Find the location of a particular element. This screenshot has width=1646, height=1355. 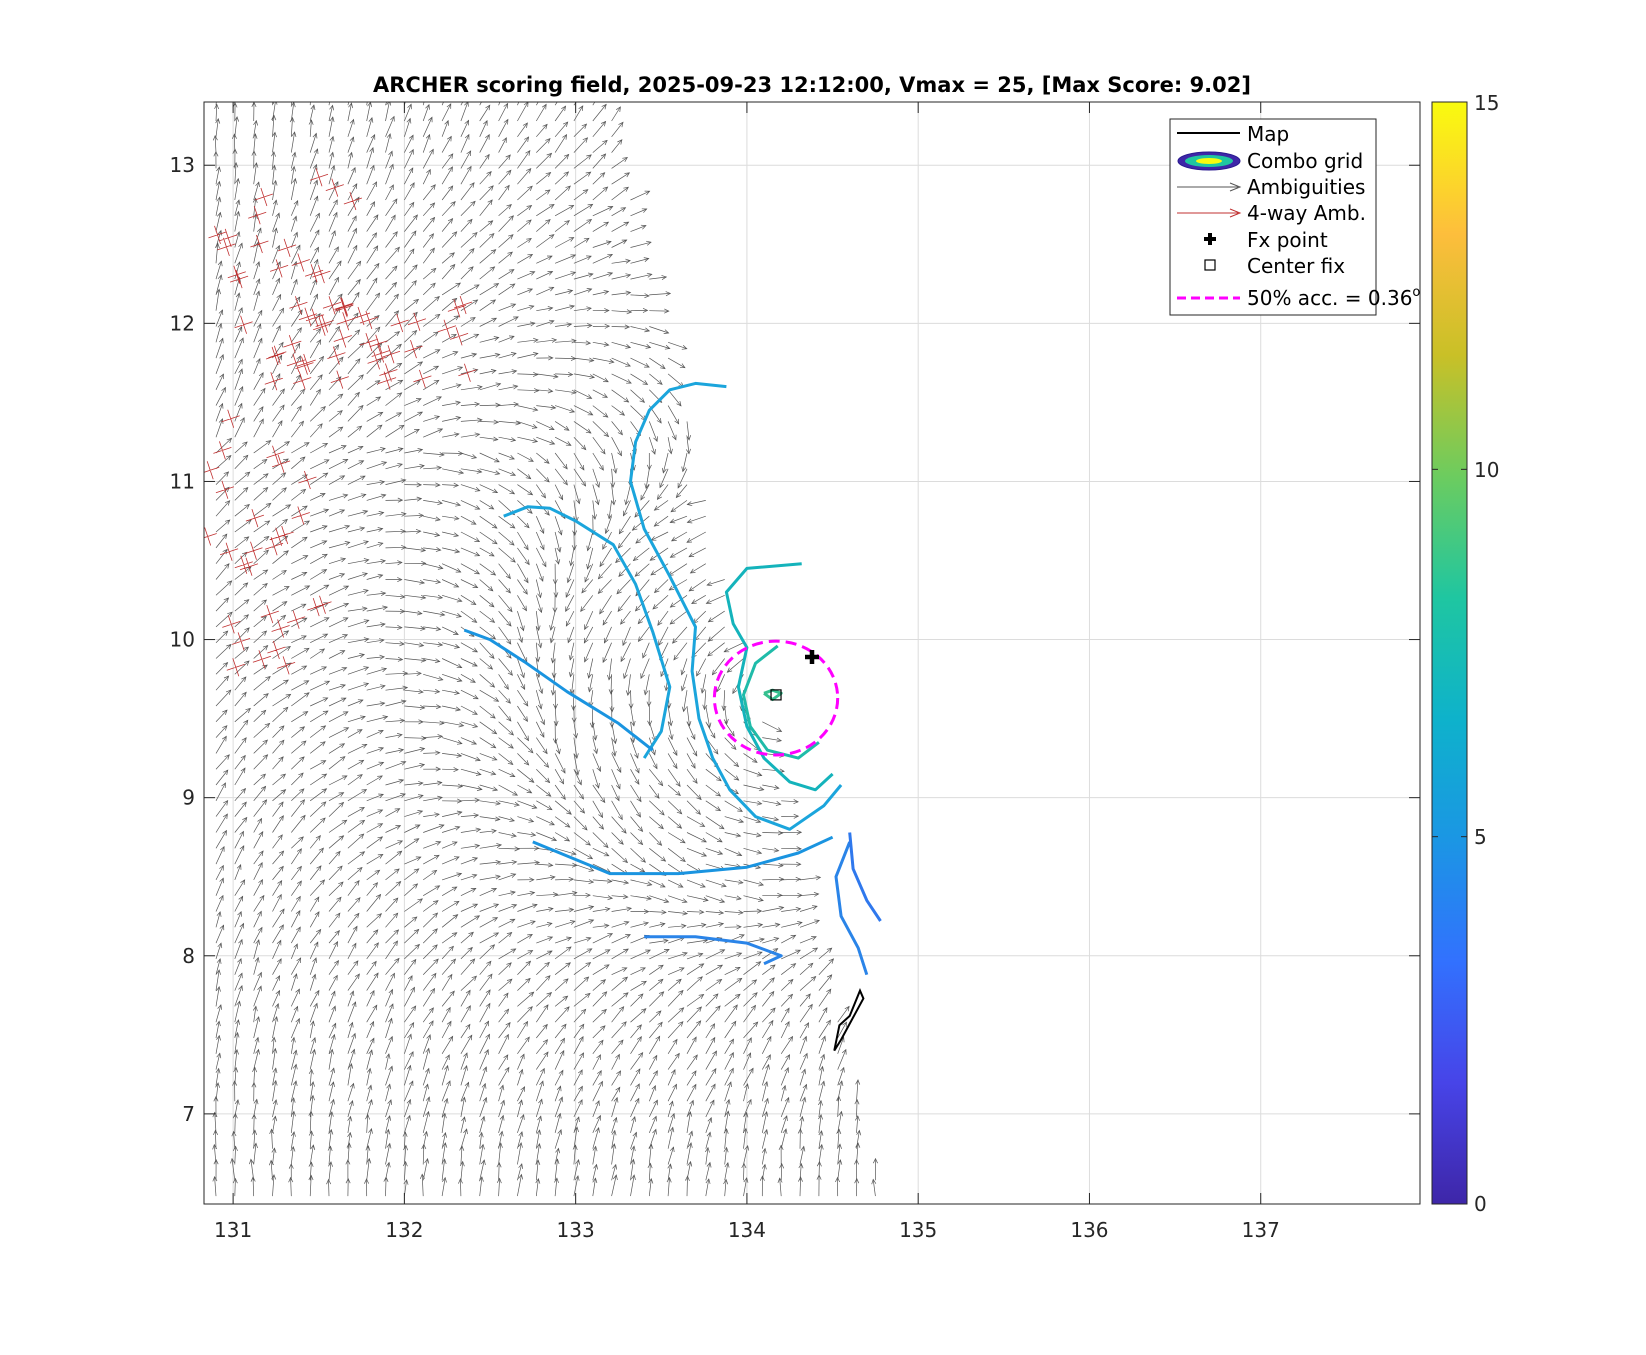

colorbar-tick-label: 15 is located at coordinates (1486, 103).